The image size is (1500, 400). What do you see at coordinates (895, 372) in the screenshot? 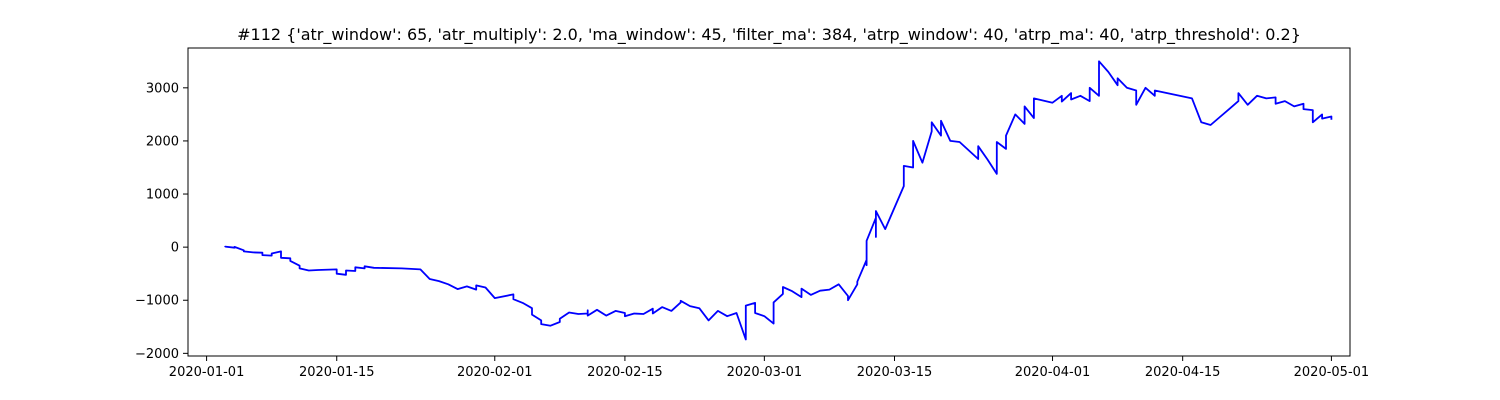
I see `x-tick-label: 2020-03-15` at bounding box center [895, 372].